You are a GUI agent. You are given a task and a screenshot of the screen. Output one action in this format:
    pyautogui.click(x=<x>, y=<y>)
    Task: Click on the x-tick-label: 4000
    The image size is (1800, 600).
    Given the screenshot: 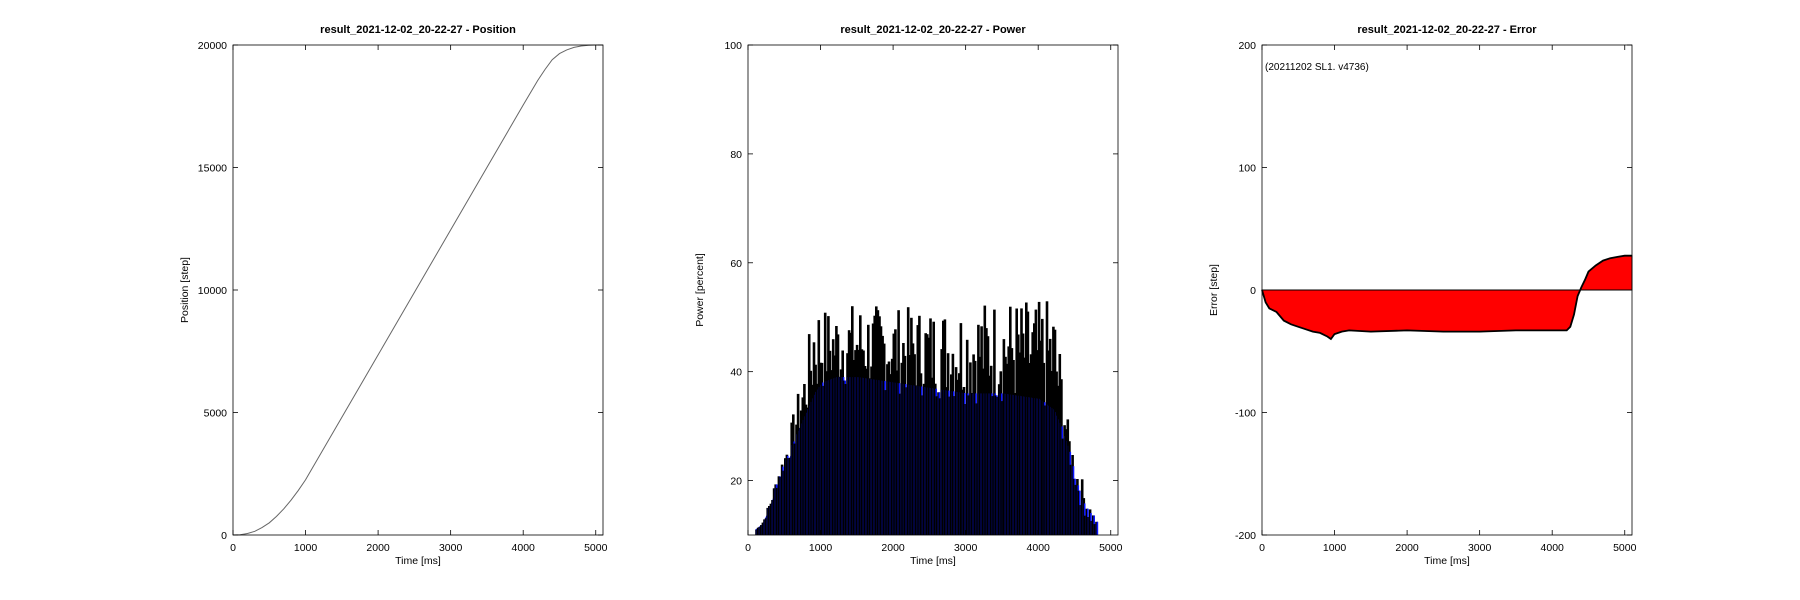 What is the action you would take?
    pyautogui.click(x=1039, y=548)
    